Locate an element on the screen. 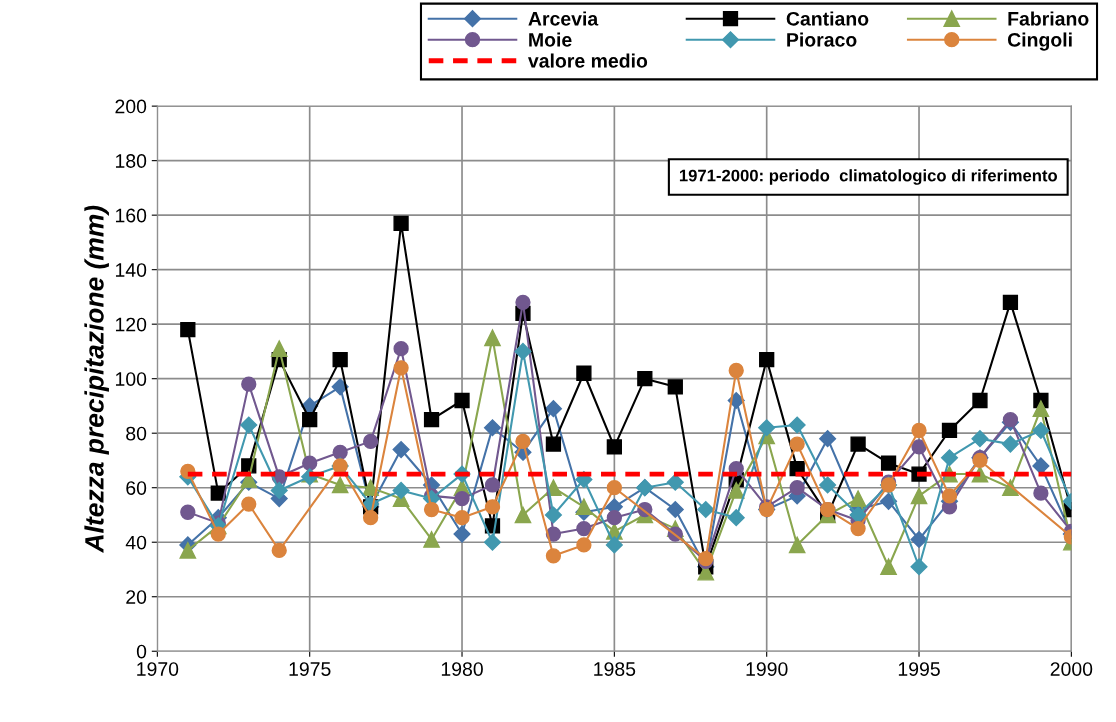 The width and height of the screenshot is (1116, 722). x-tick-label: 2000 is located at coordinates (1071, 669).